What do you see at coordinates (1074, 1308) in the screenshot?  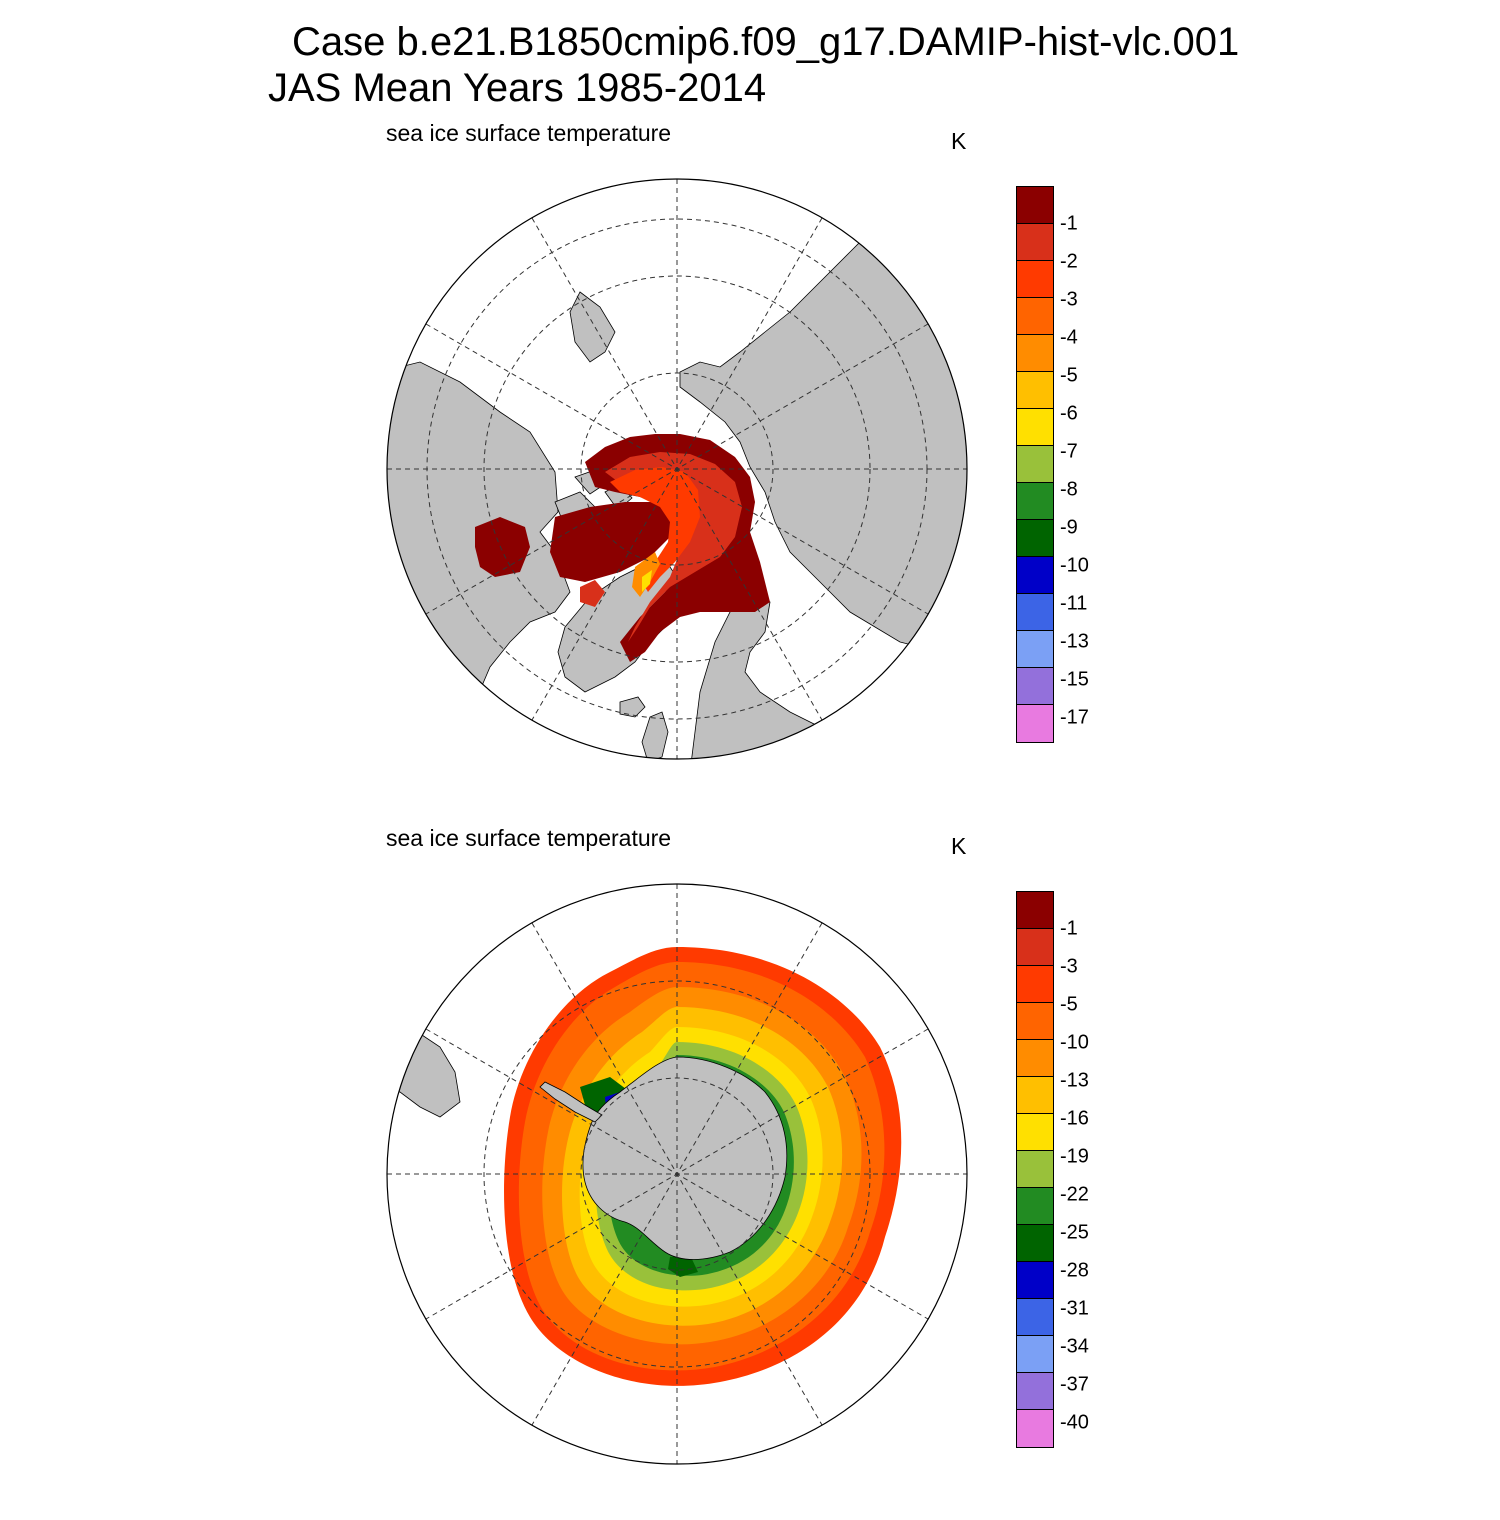 I see `colorbar-tick-label: -31` at bounding box center [1074, 1308].